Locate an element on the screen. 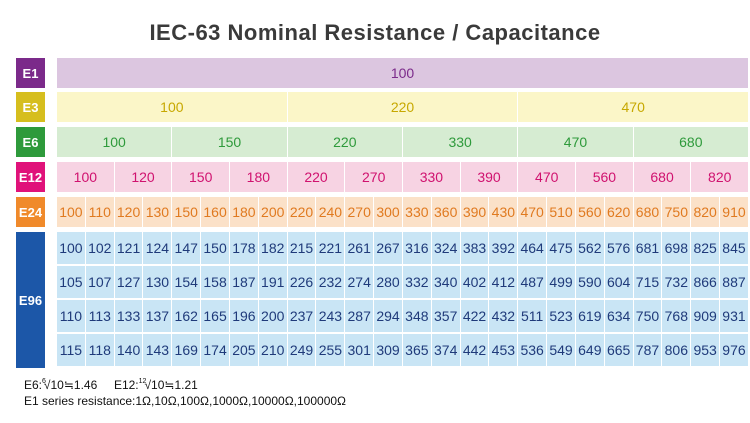 This screenshot has width=750, height=423. page-title: IEC-63 Nominal Resistance / Capacitance is located at coordinates (375, 32).